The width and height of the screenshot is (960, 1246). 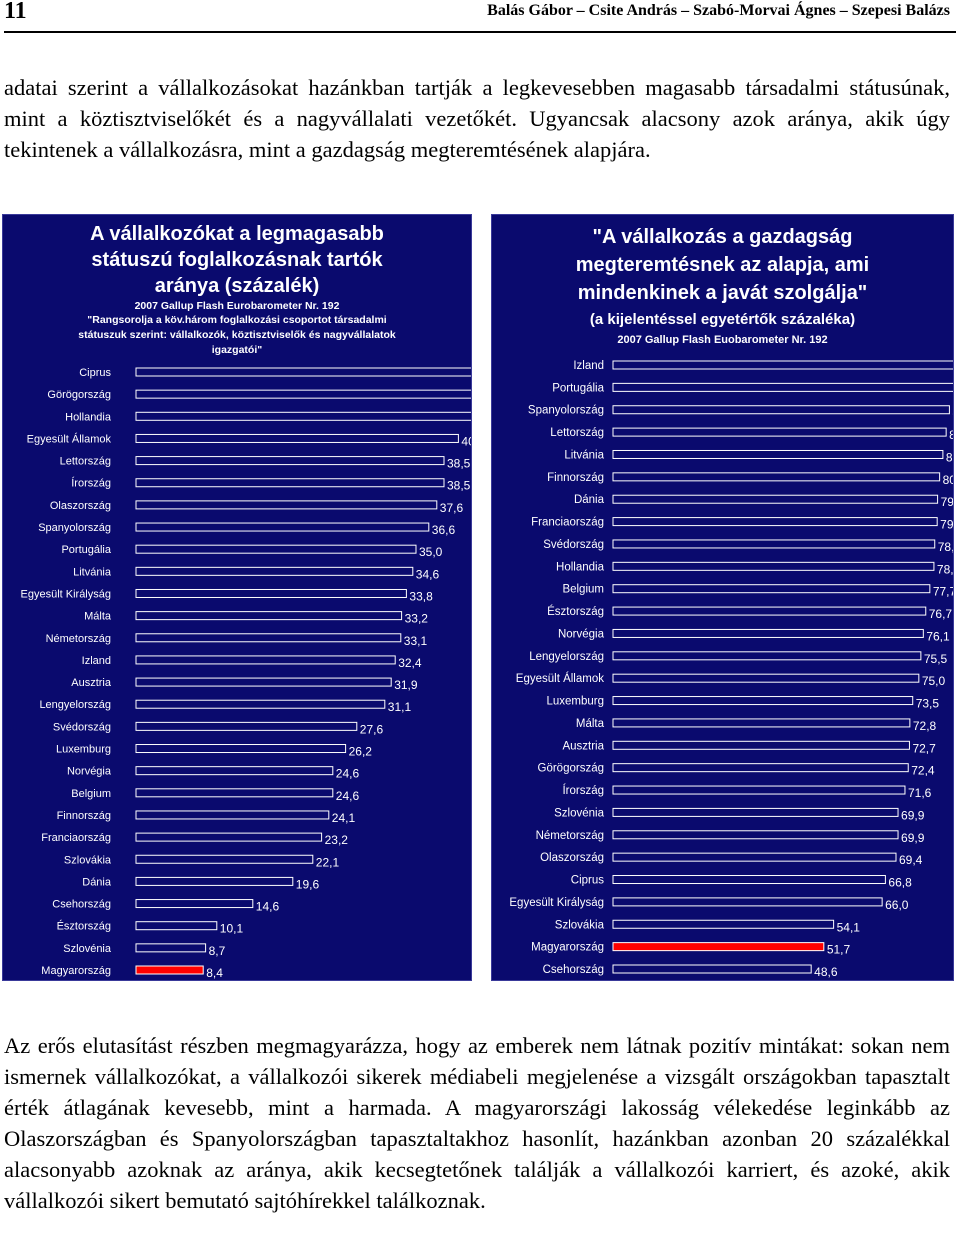 I want to click on category-label: Lengyelország, so click(x=566, y=657).